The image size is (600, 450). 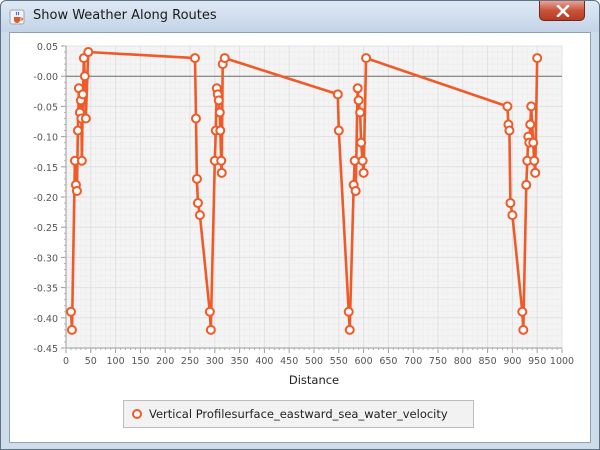 I want to click on x-tick-label: 400, so click(x=264, y=361).